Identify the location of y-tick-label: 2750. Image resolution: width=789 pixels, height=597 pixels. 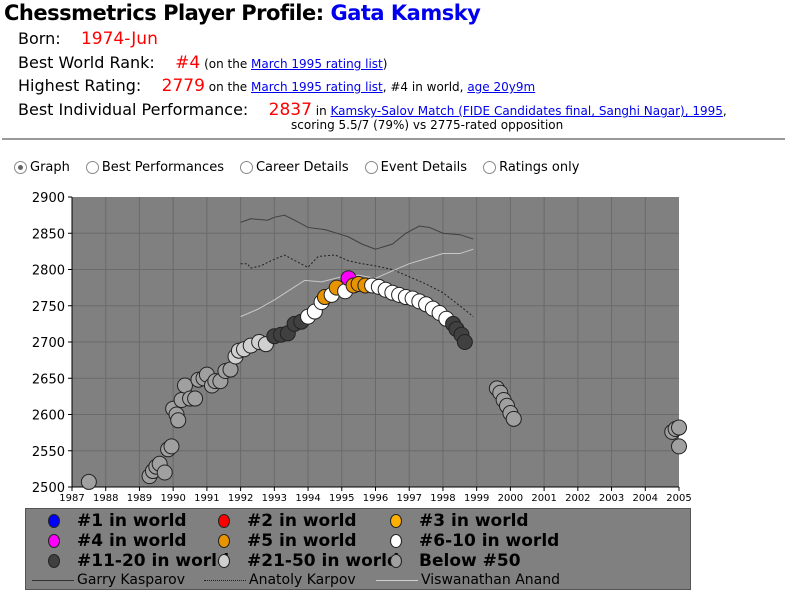
(48, 307).